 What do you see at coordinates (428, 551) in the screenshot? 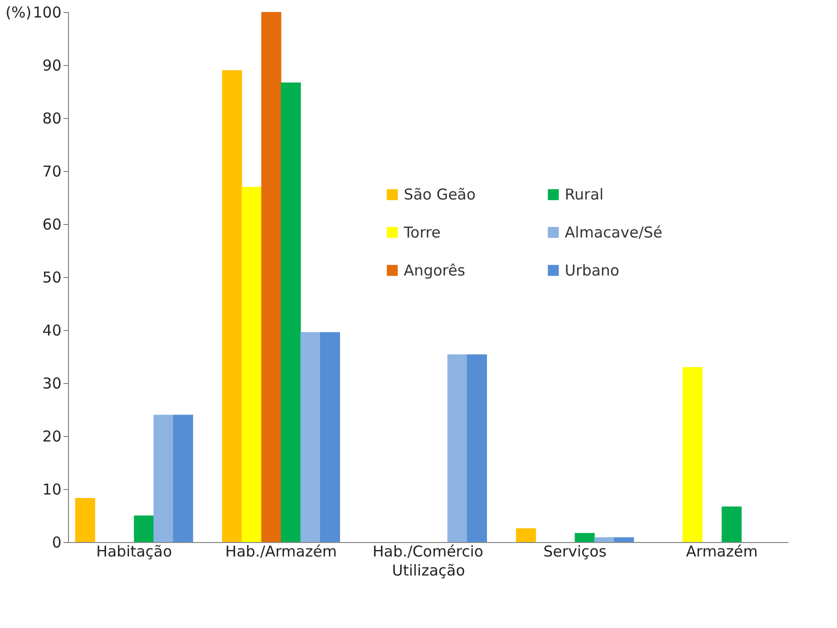
I see `x-tick-label: Hab./Comércio` at bounding box center [428, 551].